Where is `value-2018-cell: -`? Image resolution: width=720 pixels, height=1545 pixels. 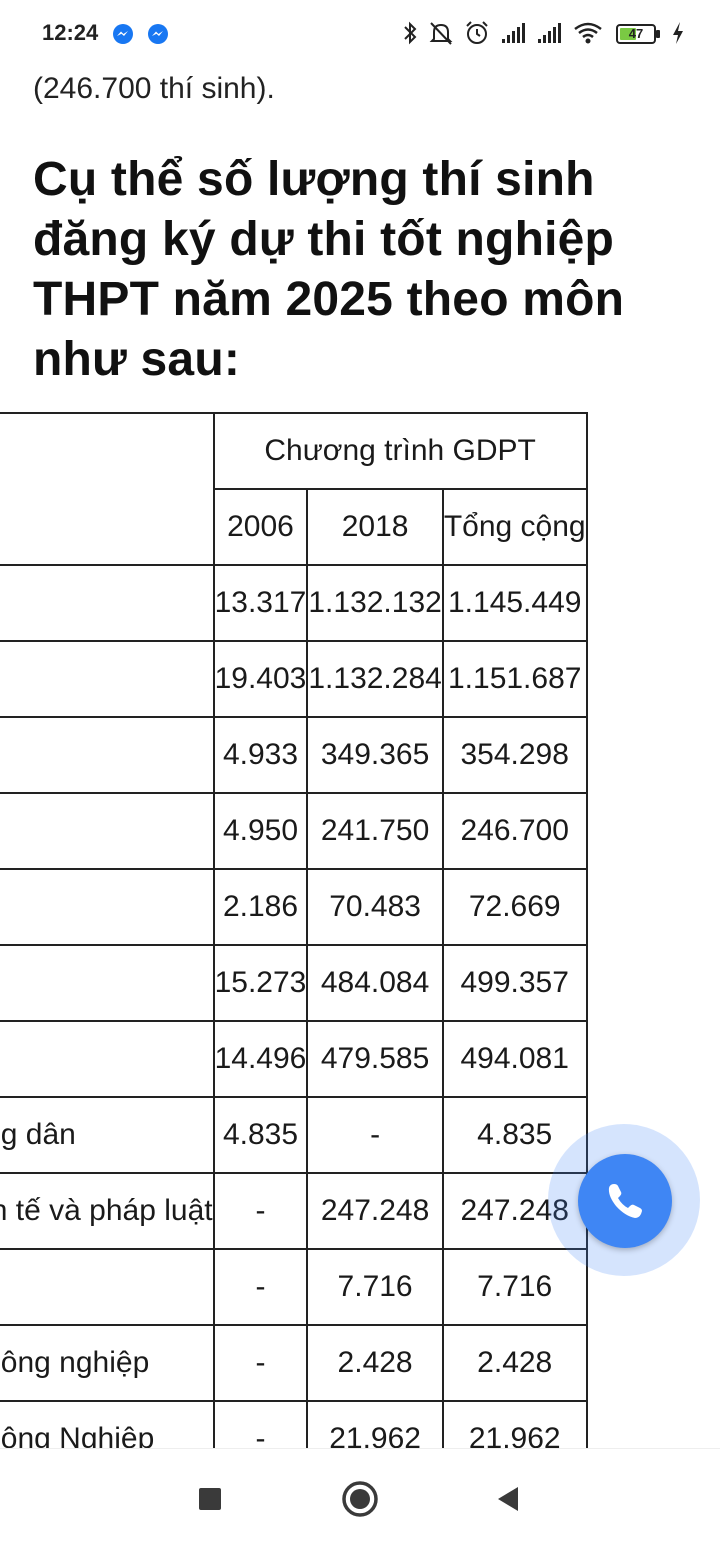
value-2018-cell: - is located at coordinates (375, 1135).